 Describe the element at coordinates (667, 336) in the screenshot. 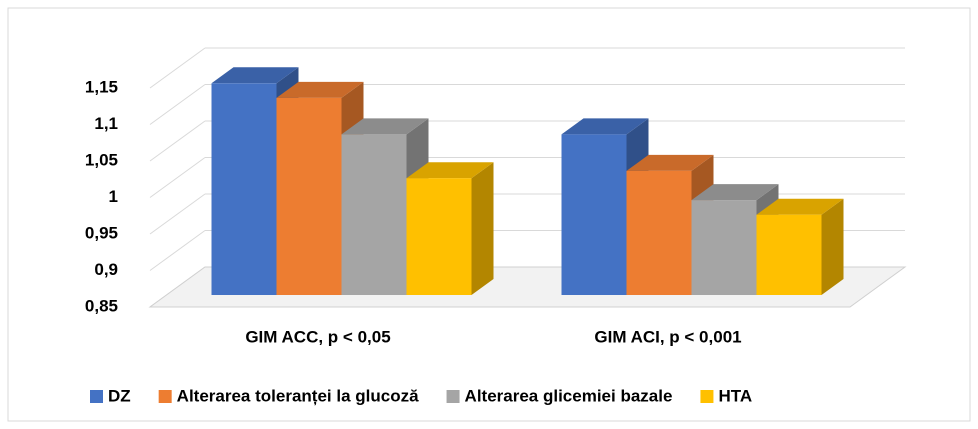

I see `x-tick-label: GIM ACI, p < 0,001` at that location.